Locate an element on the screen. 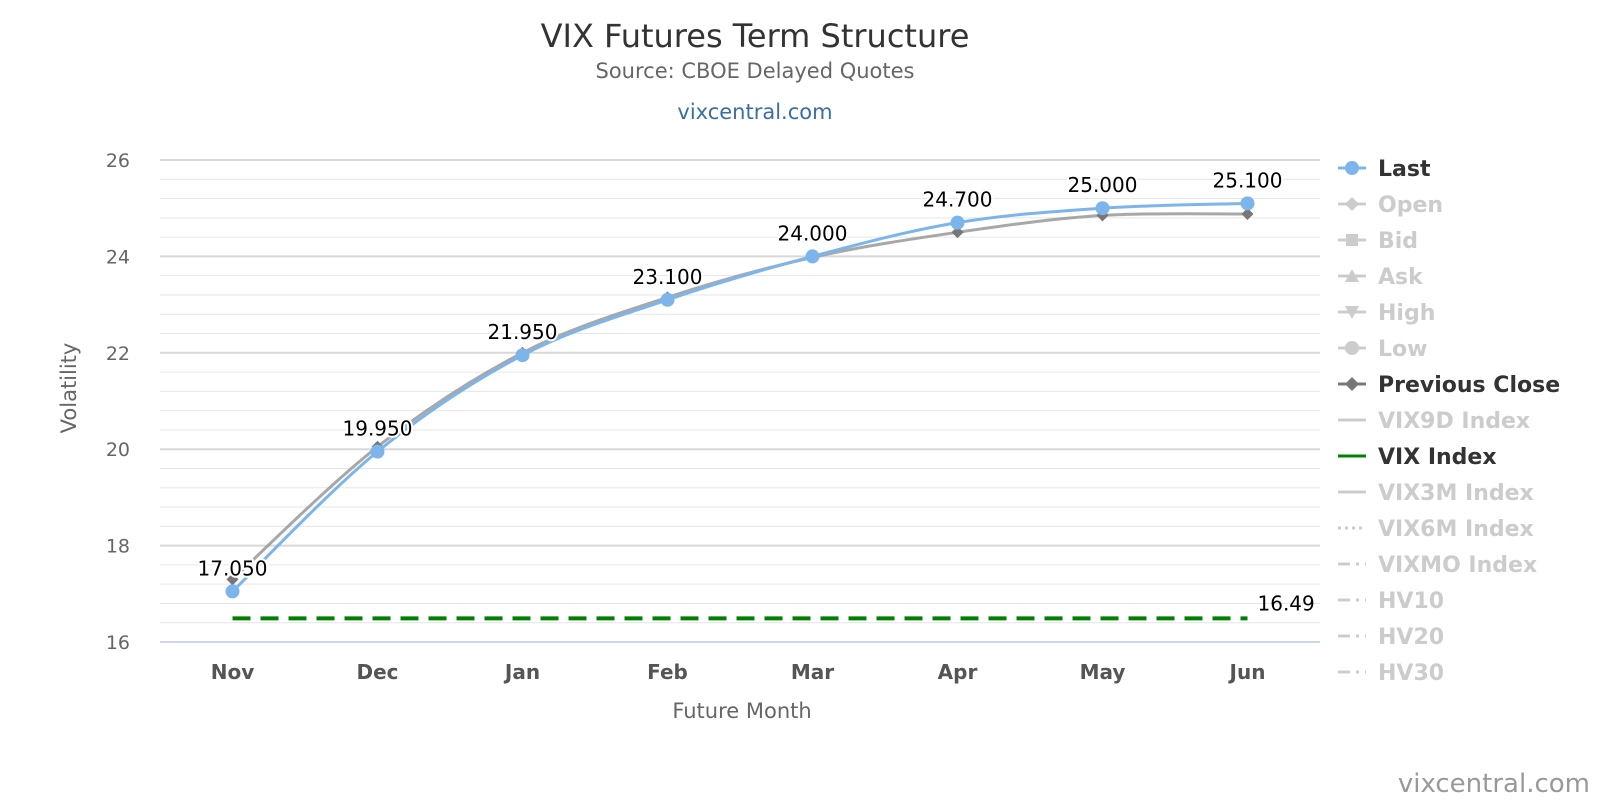 Image resolution: width=1600 pixels, height=800 pixels. last-value-label-halo: 23.100 is located at coordinates (668, 277).